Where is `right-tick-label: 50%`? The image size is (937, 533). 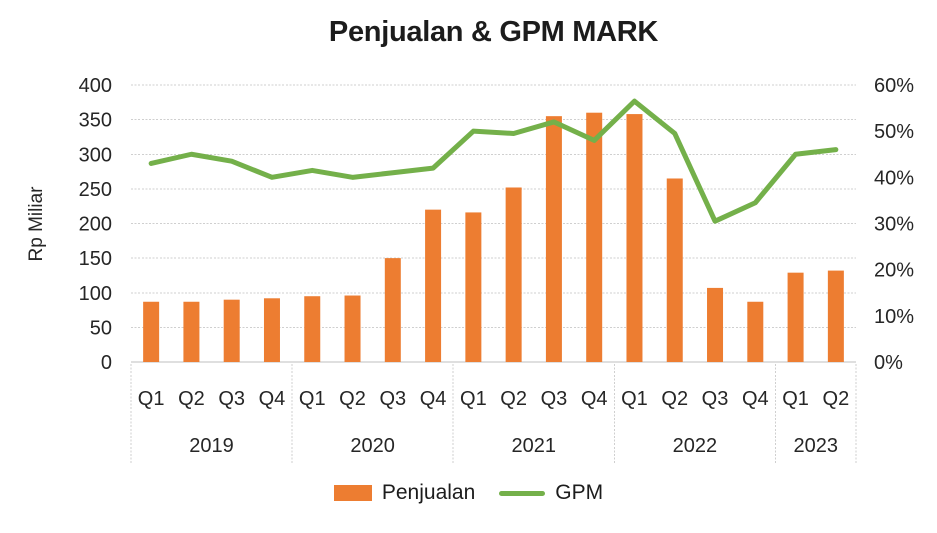 right-tick-label: 50% is located at coordinates (894, 132).